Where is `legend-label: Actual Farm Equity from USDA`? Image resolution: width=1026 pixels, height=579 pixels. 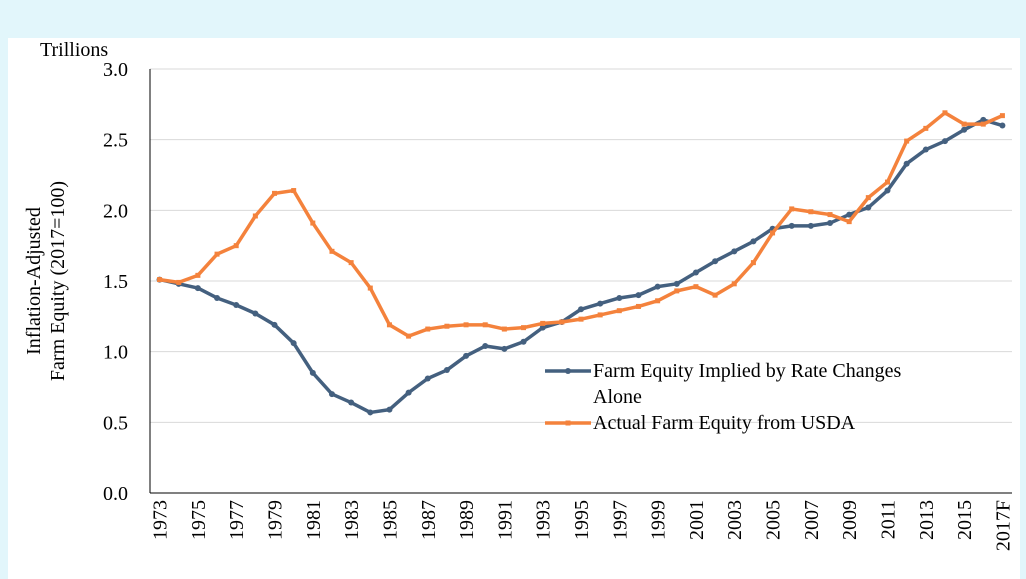 legend-label: Actual Farm Equity from USDA is located at coordinates (724, 423).